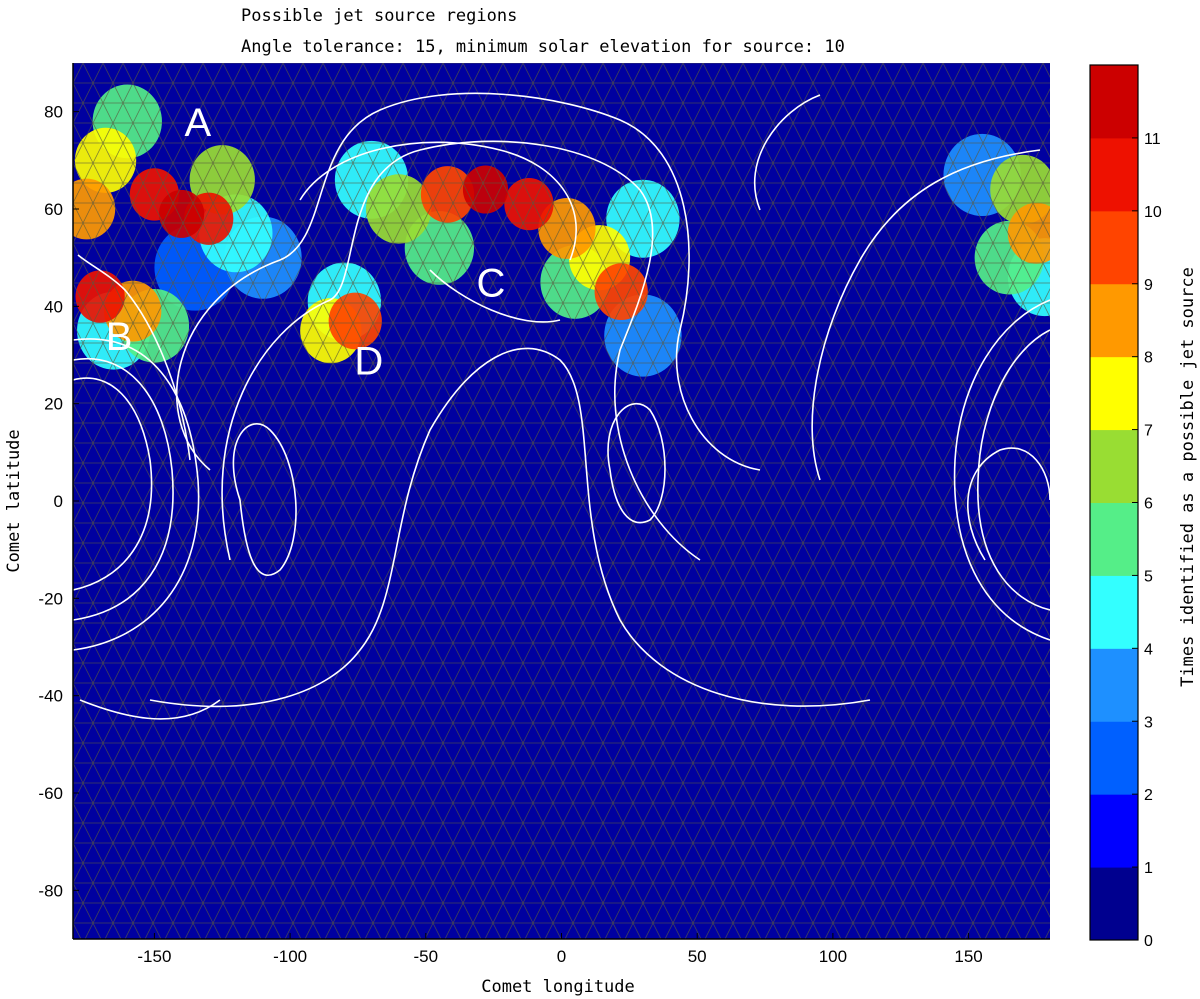 The height and width of the screenshot is (999, 1200). I want to click on region-label-A: A, so click(197, 123).